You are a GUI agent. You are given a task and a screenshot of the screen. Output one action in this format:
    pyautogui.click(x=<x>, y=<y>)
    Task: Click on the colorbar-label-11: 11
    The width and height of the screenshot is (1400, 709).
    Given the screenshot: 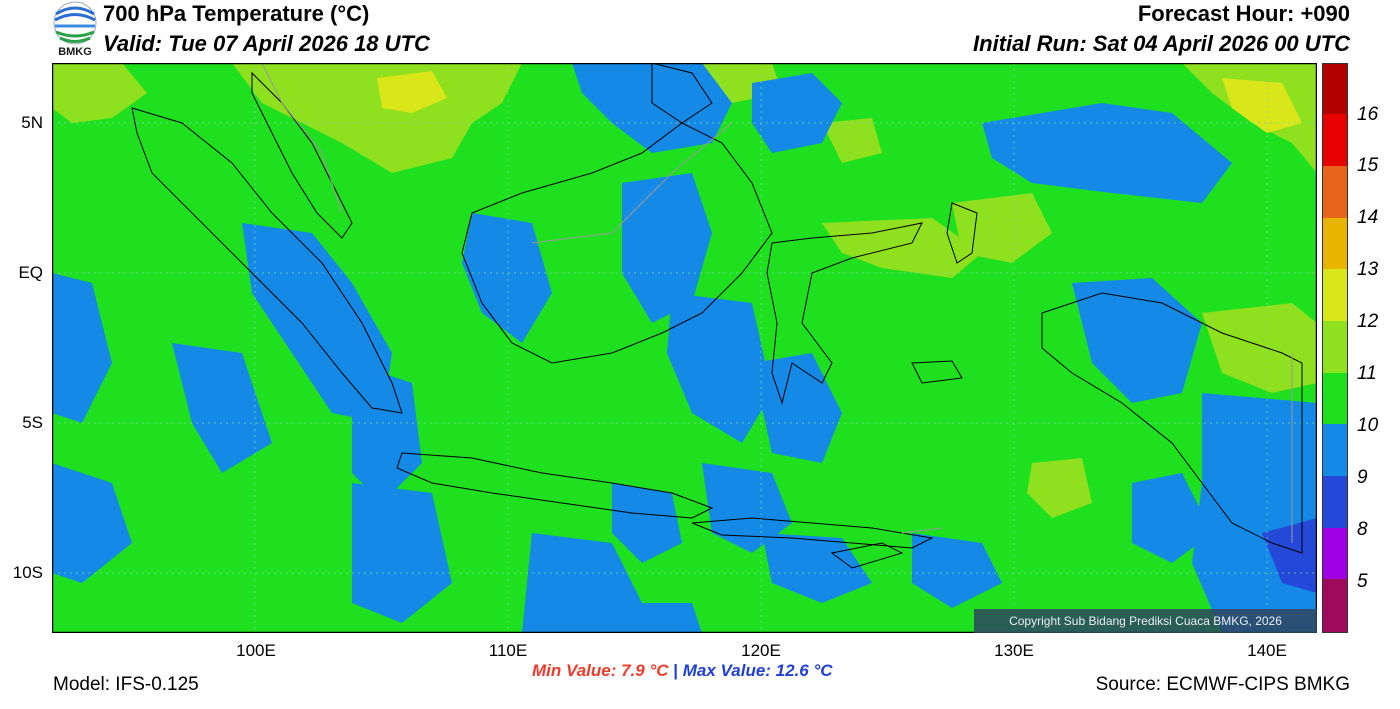 What is the action you would take?
    pyautogui.click(x=1367, y=373)
    